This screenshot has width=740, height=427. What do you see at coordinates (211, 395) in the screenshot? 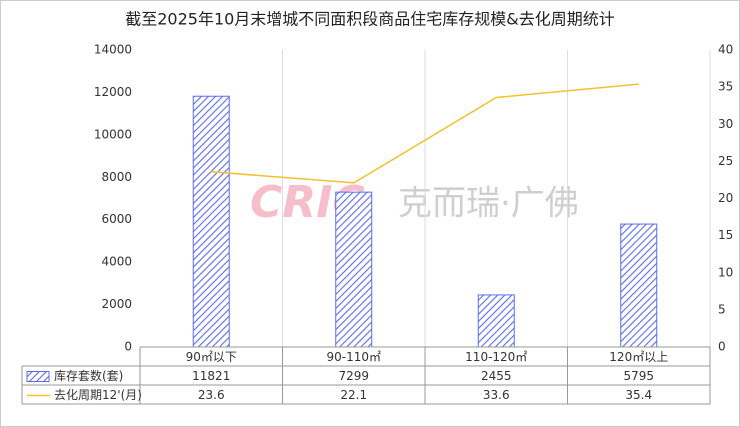
I see `table-value: 23.6` at bounding box center [211, 395].